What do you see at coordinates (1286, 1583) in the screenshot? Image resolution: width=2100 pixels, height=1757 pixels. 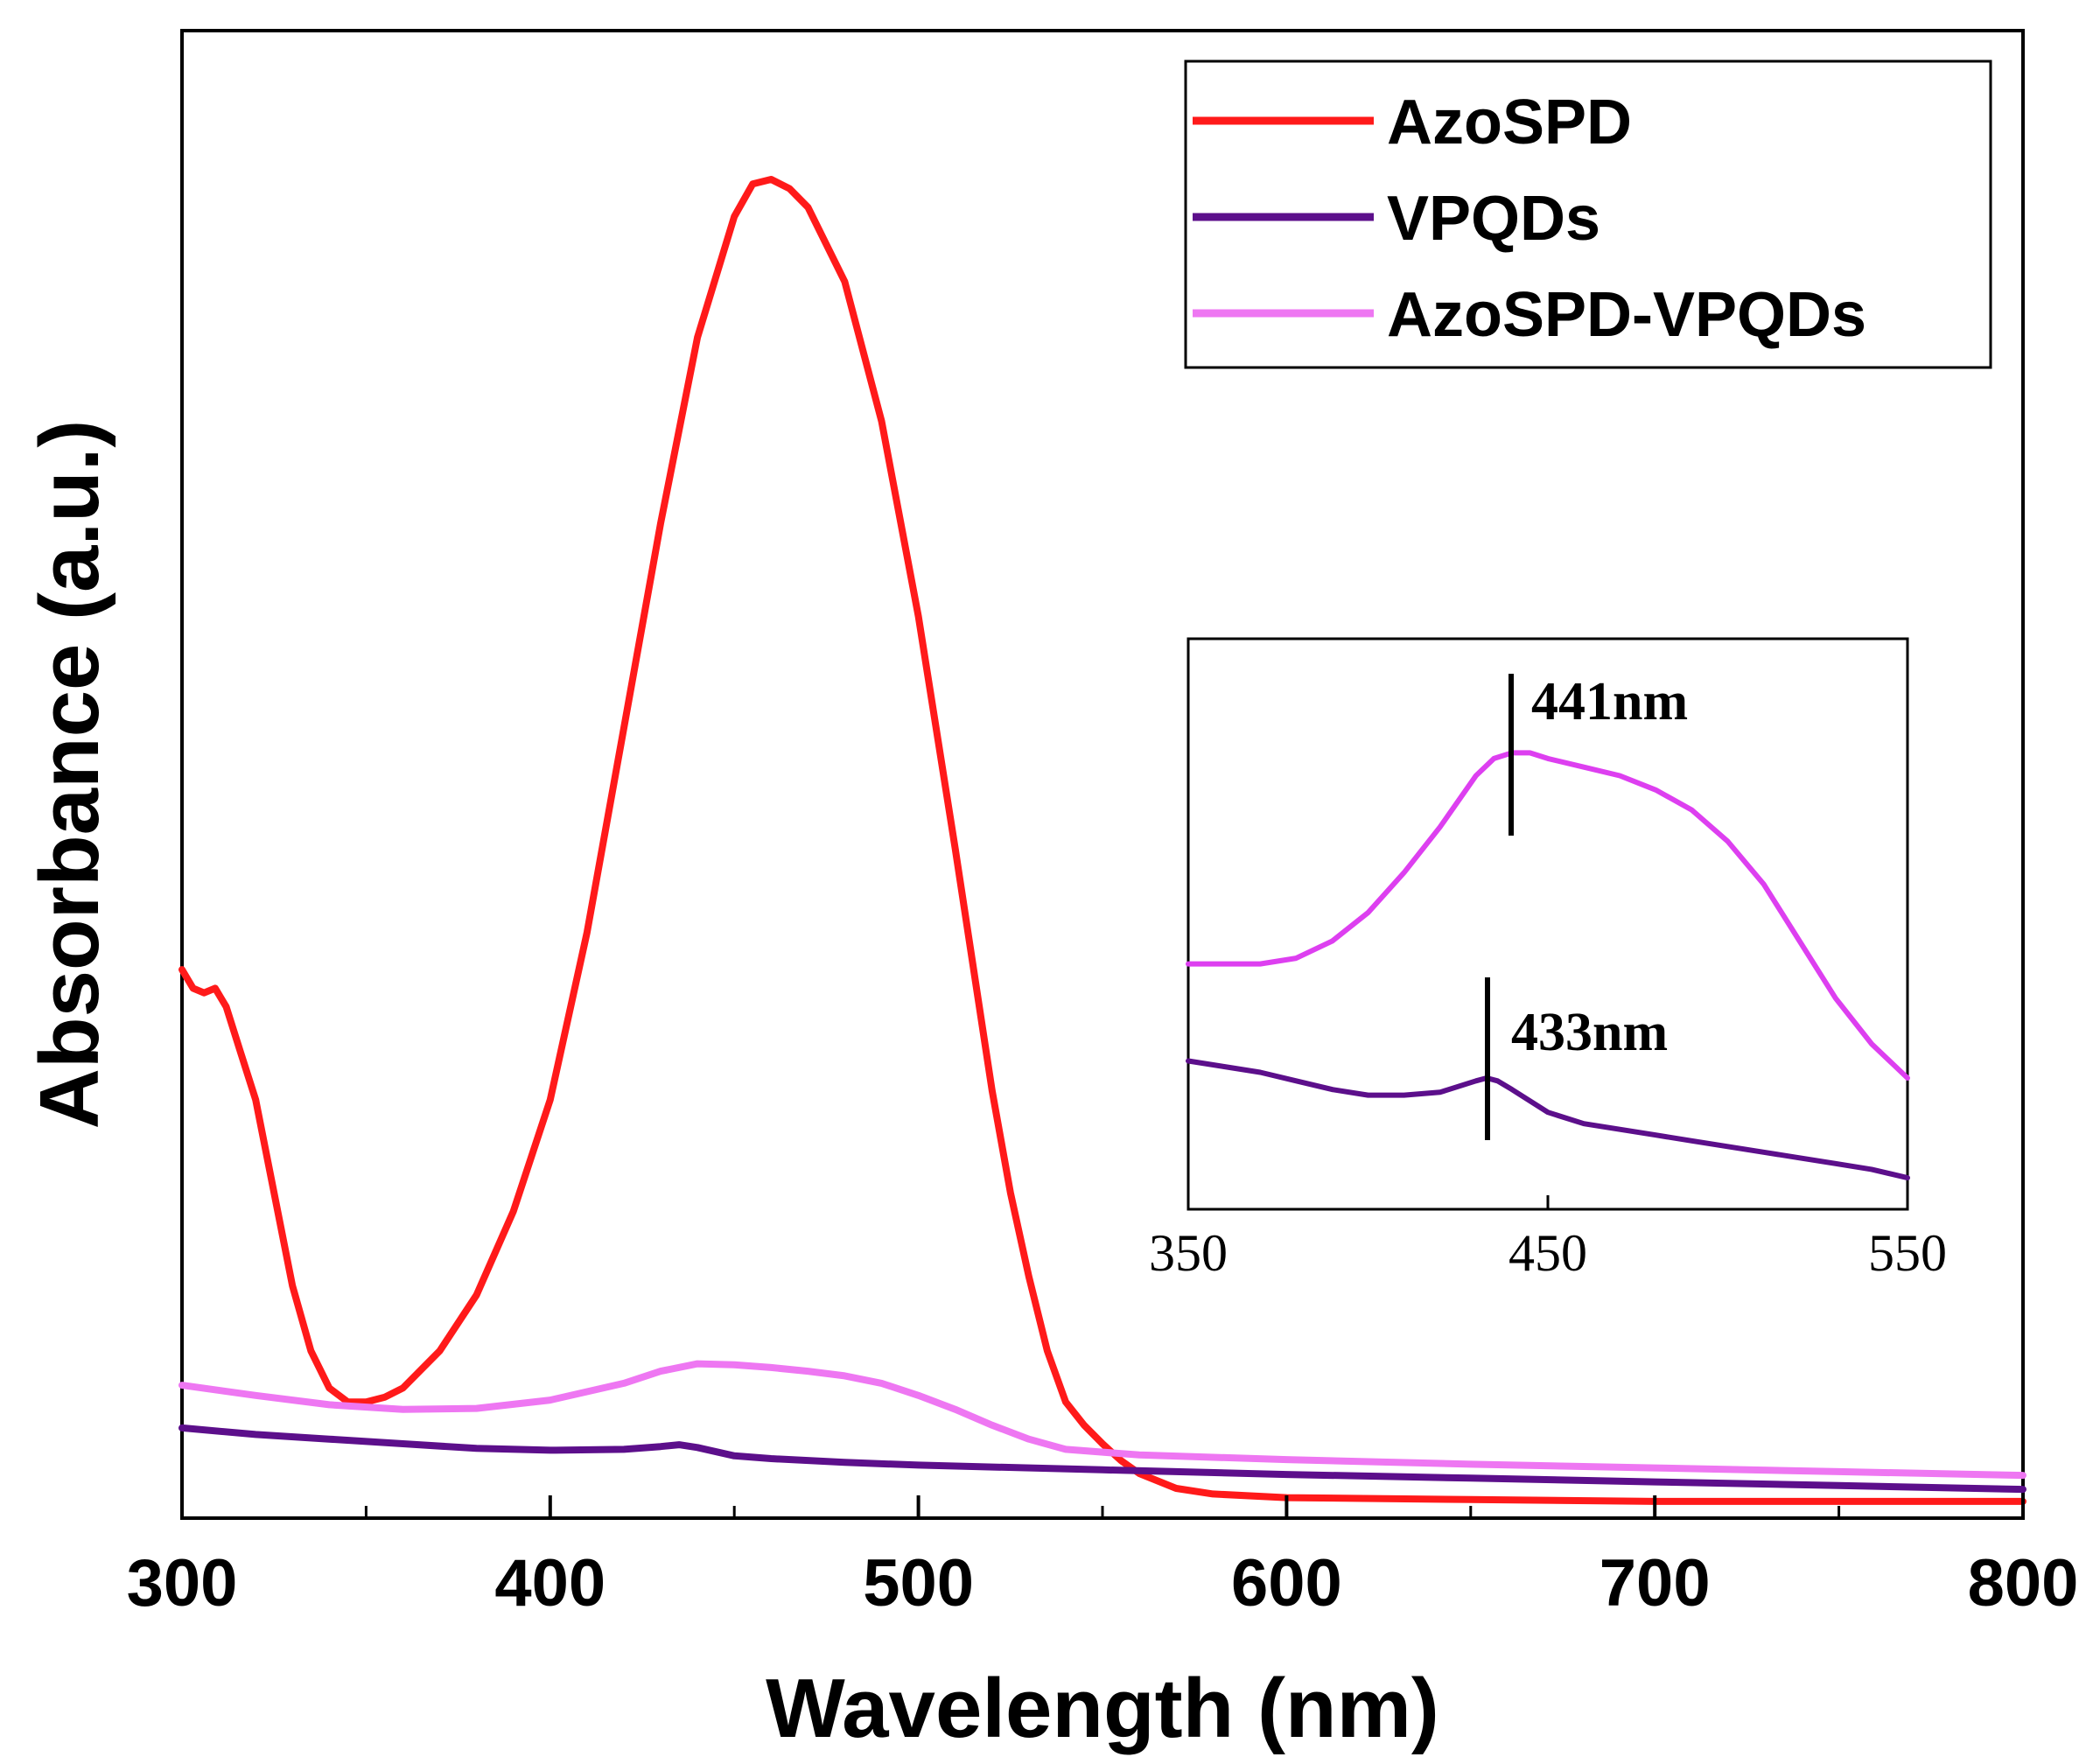 I see `x-tick-label-600: 600` at bounding box center [1286, 1583].